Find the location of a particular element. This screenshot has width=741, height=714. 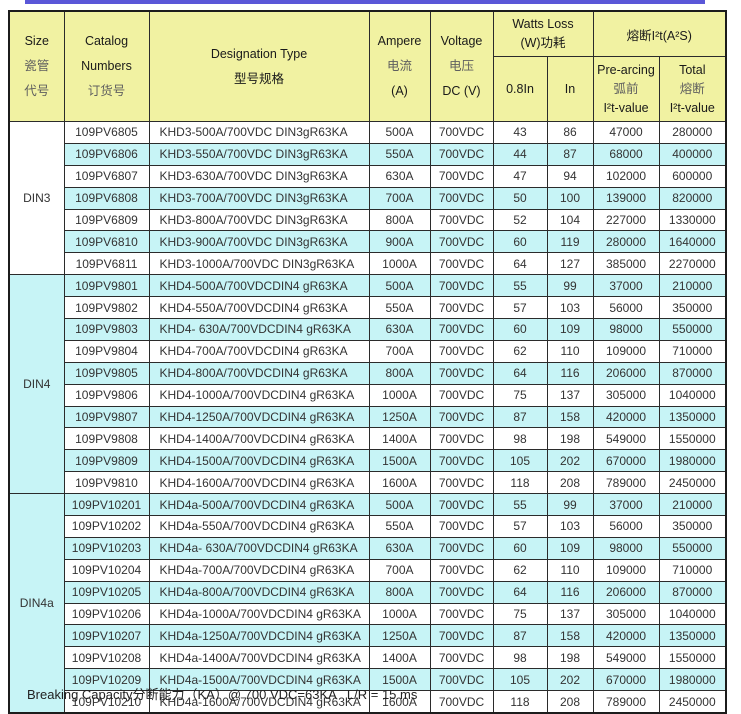

designation-type: KHD4a-550A/700VDCDIN4 gR63KA is located at coordinates (259, 526).